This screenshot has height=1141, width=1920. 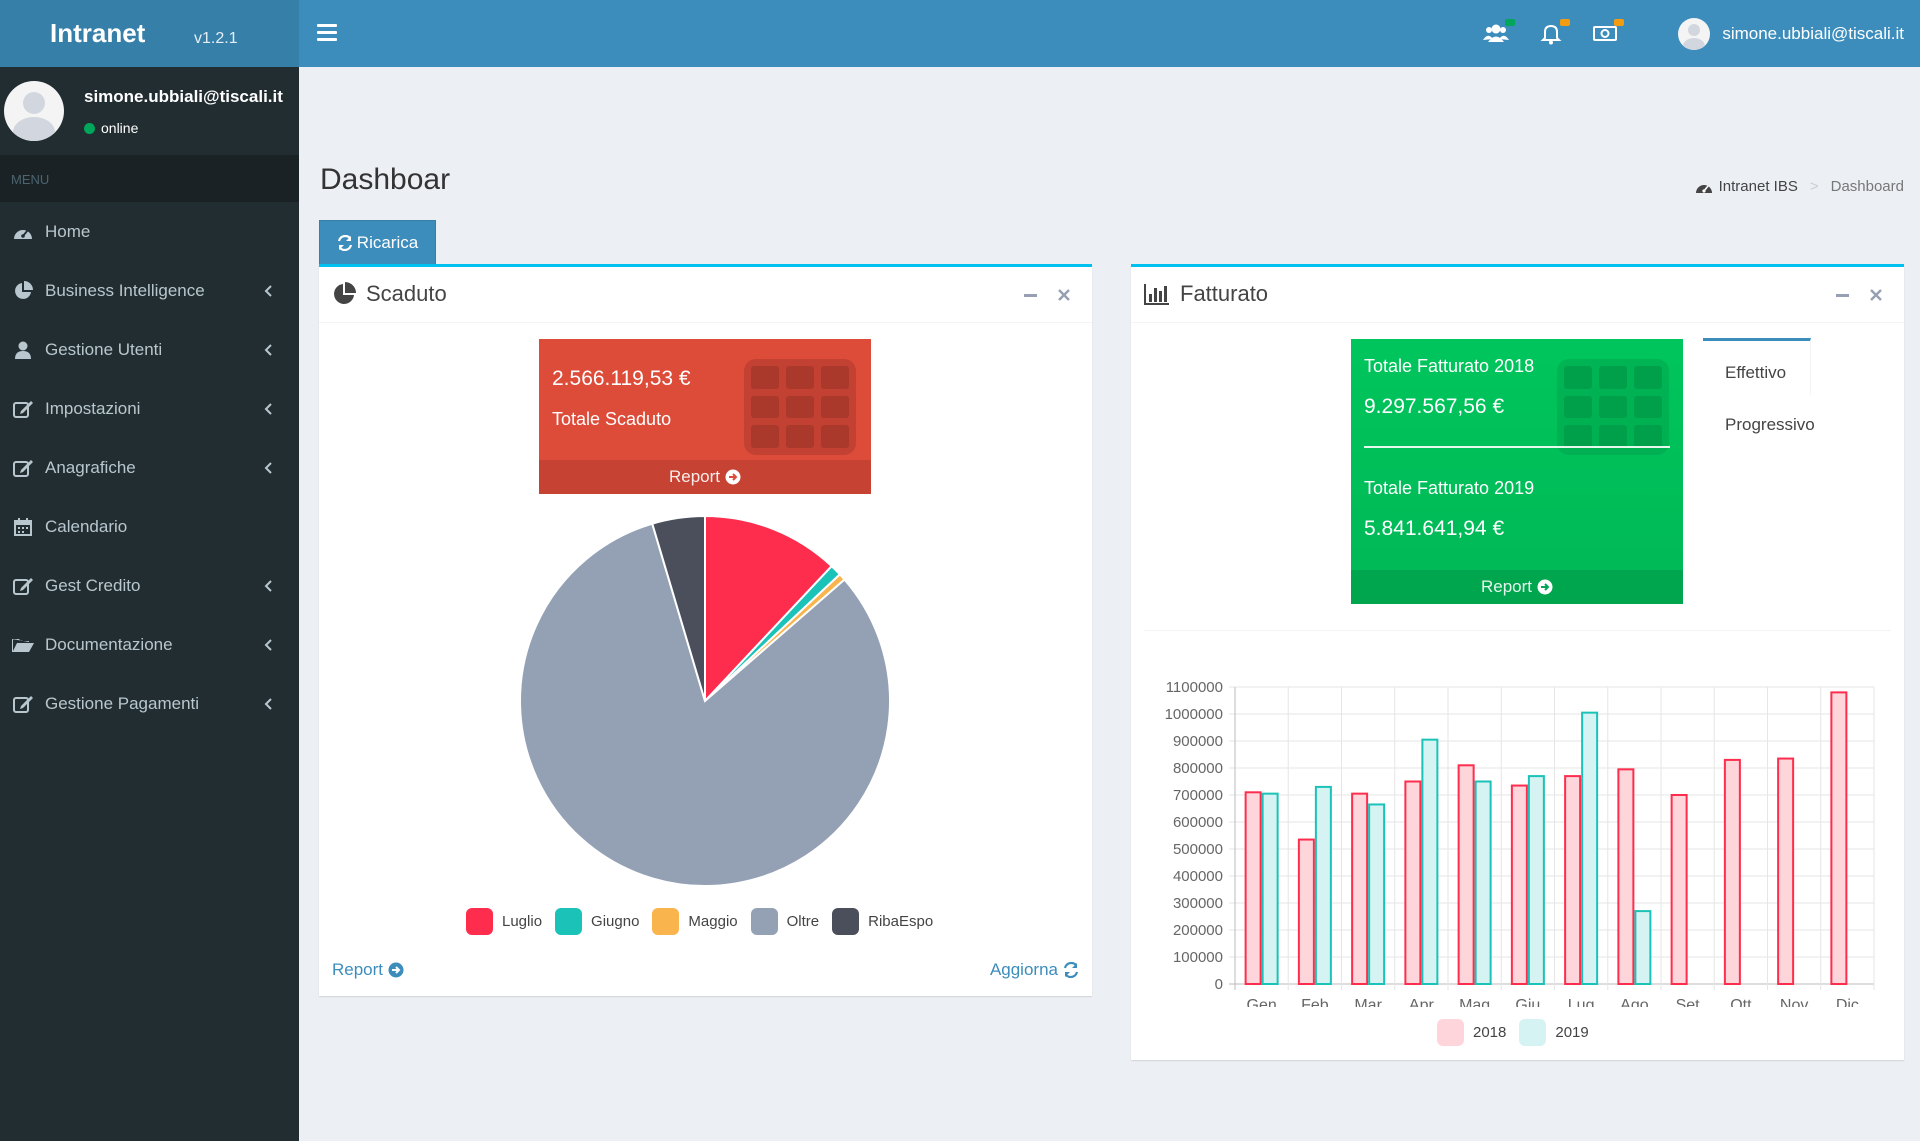 I want to click on sidebar-toggle-icon, so click(x=327, y=32).